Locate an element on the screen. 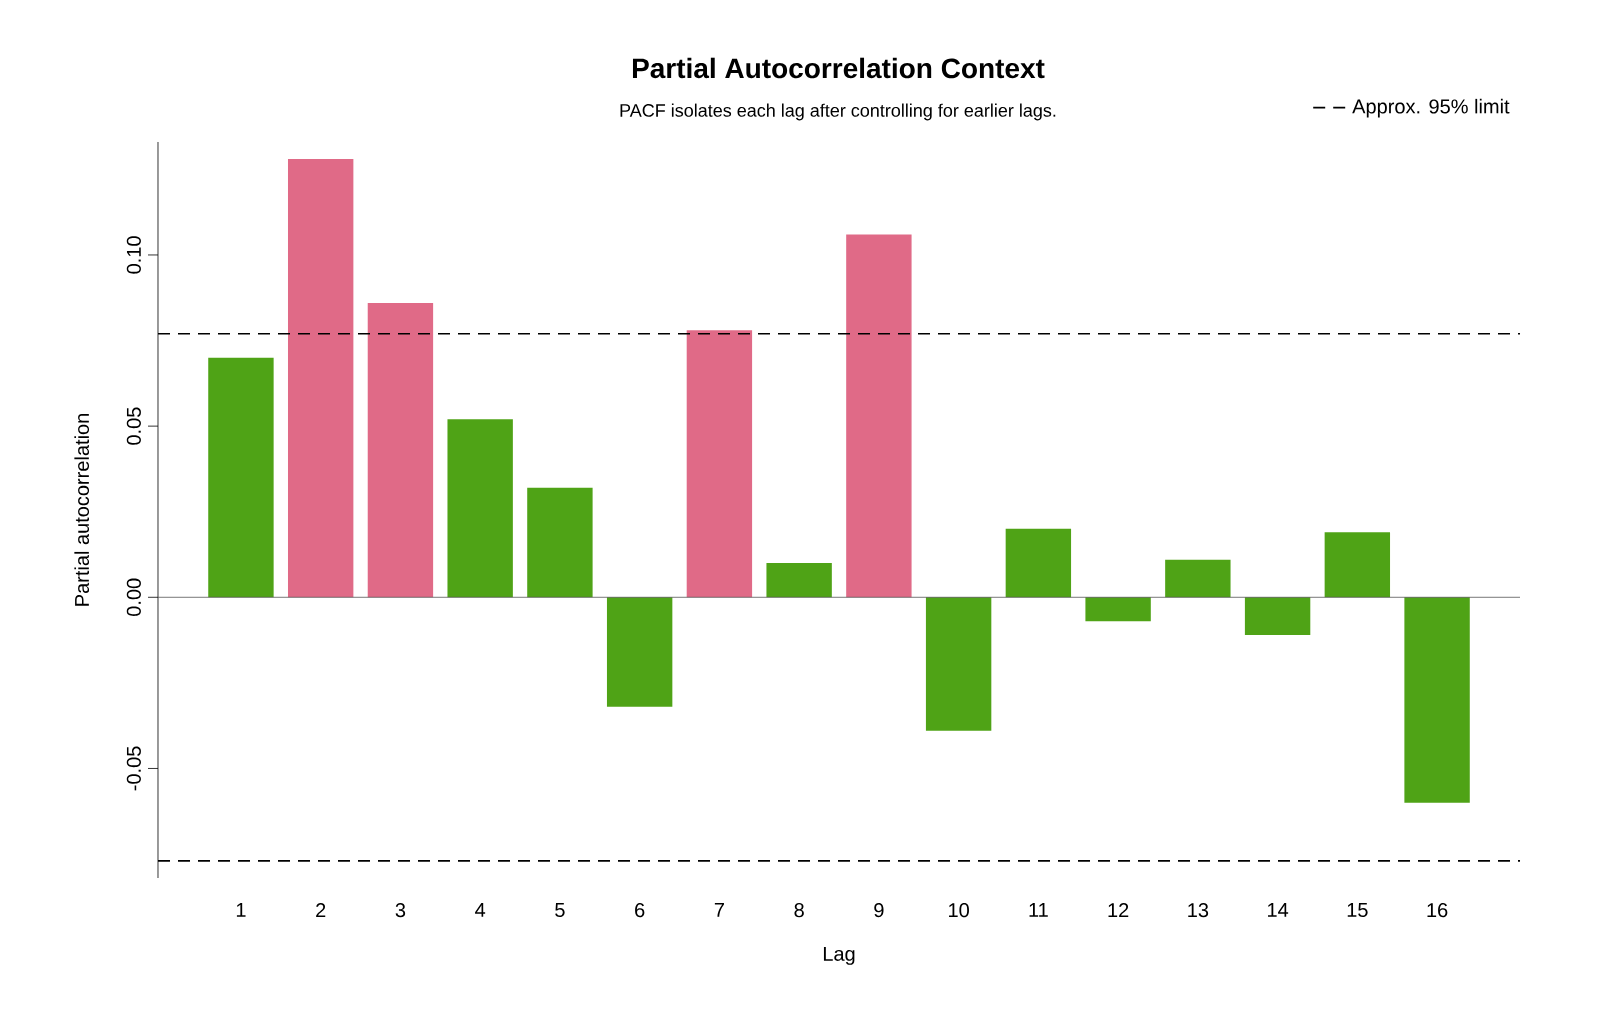 This screenshot has height=1018, width=1600. x-tick-label: 4 is located at coordinates (480, 910).